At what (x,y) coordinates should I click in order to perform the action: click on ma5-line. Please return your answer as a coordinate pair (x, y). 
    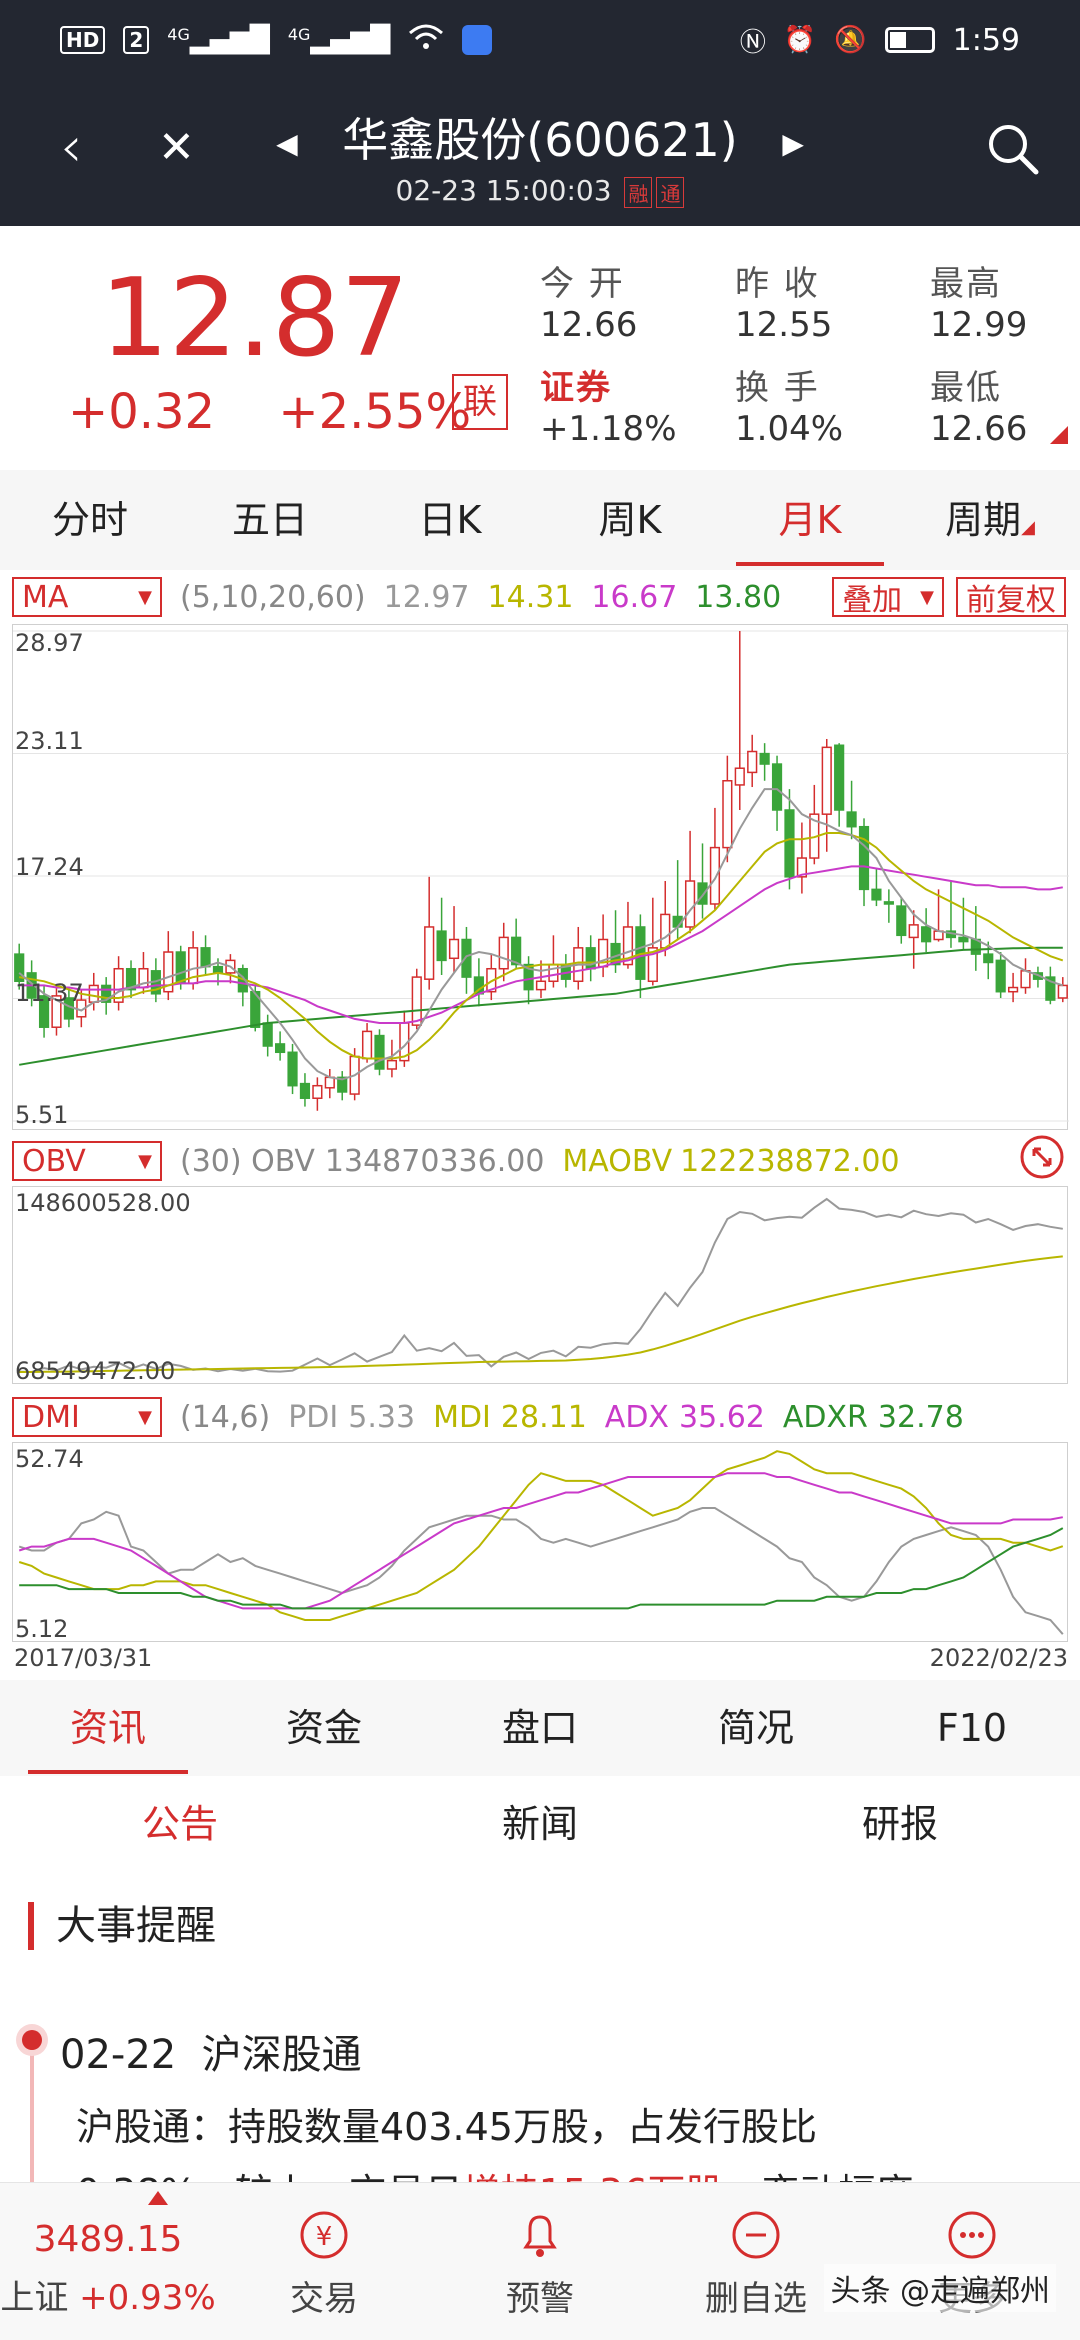
    Looking at the image, I should click on (541, 934).